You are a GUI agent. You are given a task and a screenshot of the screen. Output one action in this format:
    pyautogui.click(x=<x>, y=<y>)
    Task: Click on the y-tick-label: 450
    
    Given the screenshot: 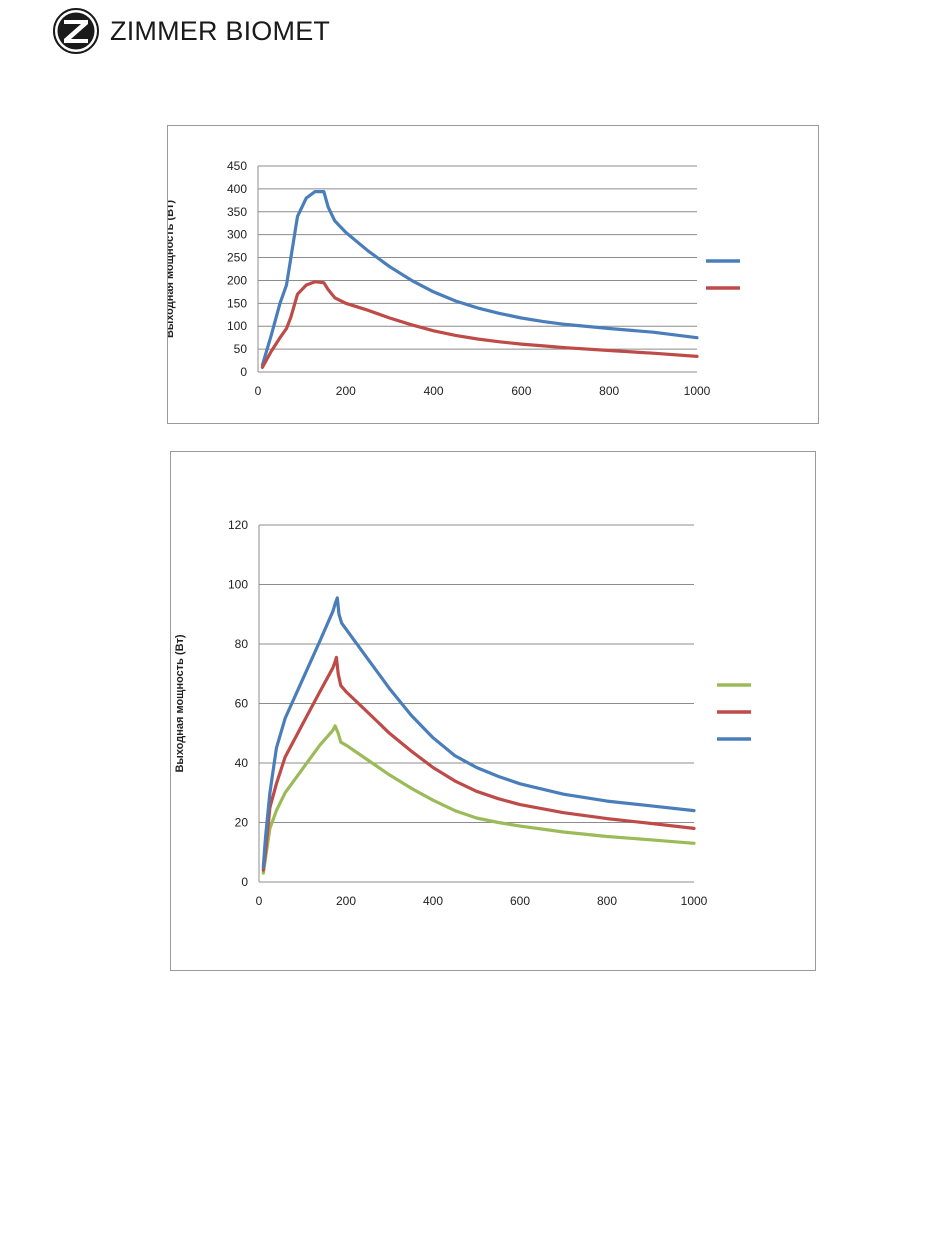 What is the action you would take?
    pyautogui.click(x=237, y=166)
    